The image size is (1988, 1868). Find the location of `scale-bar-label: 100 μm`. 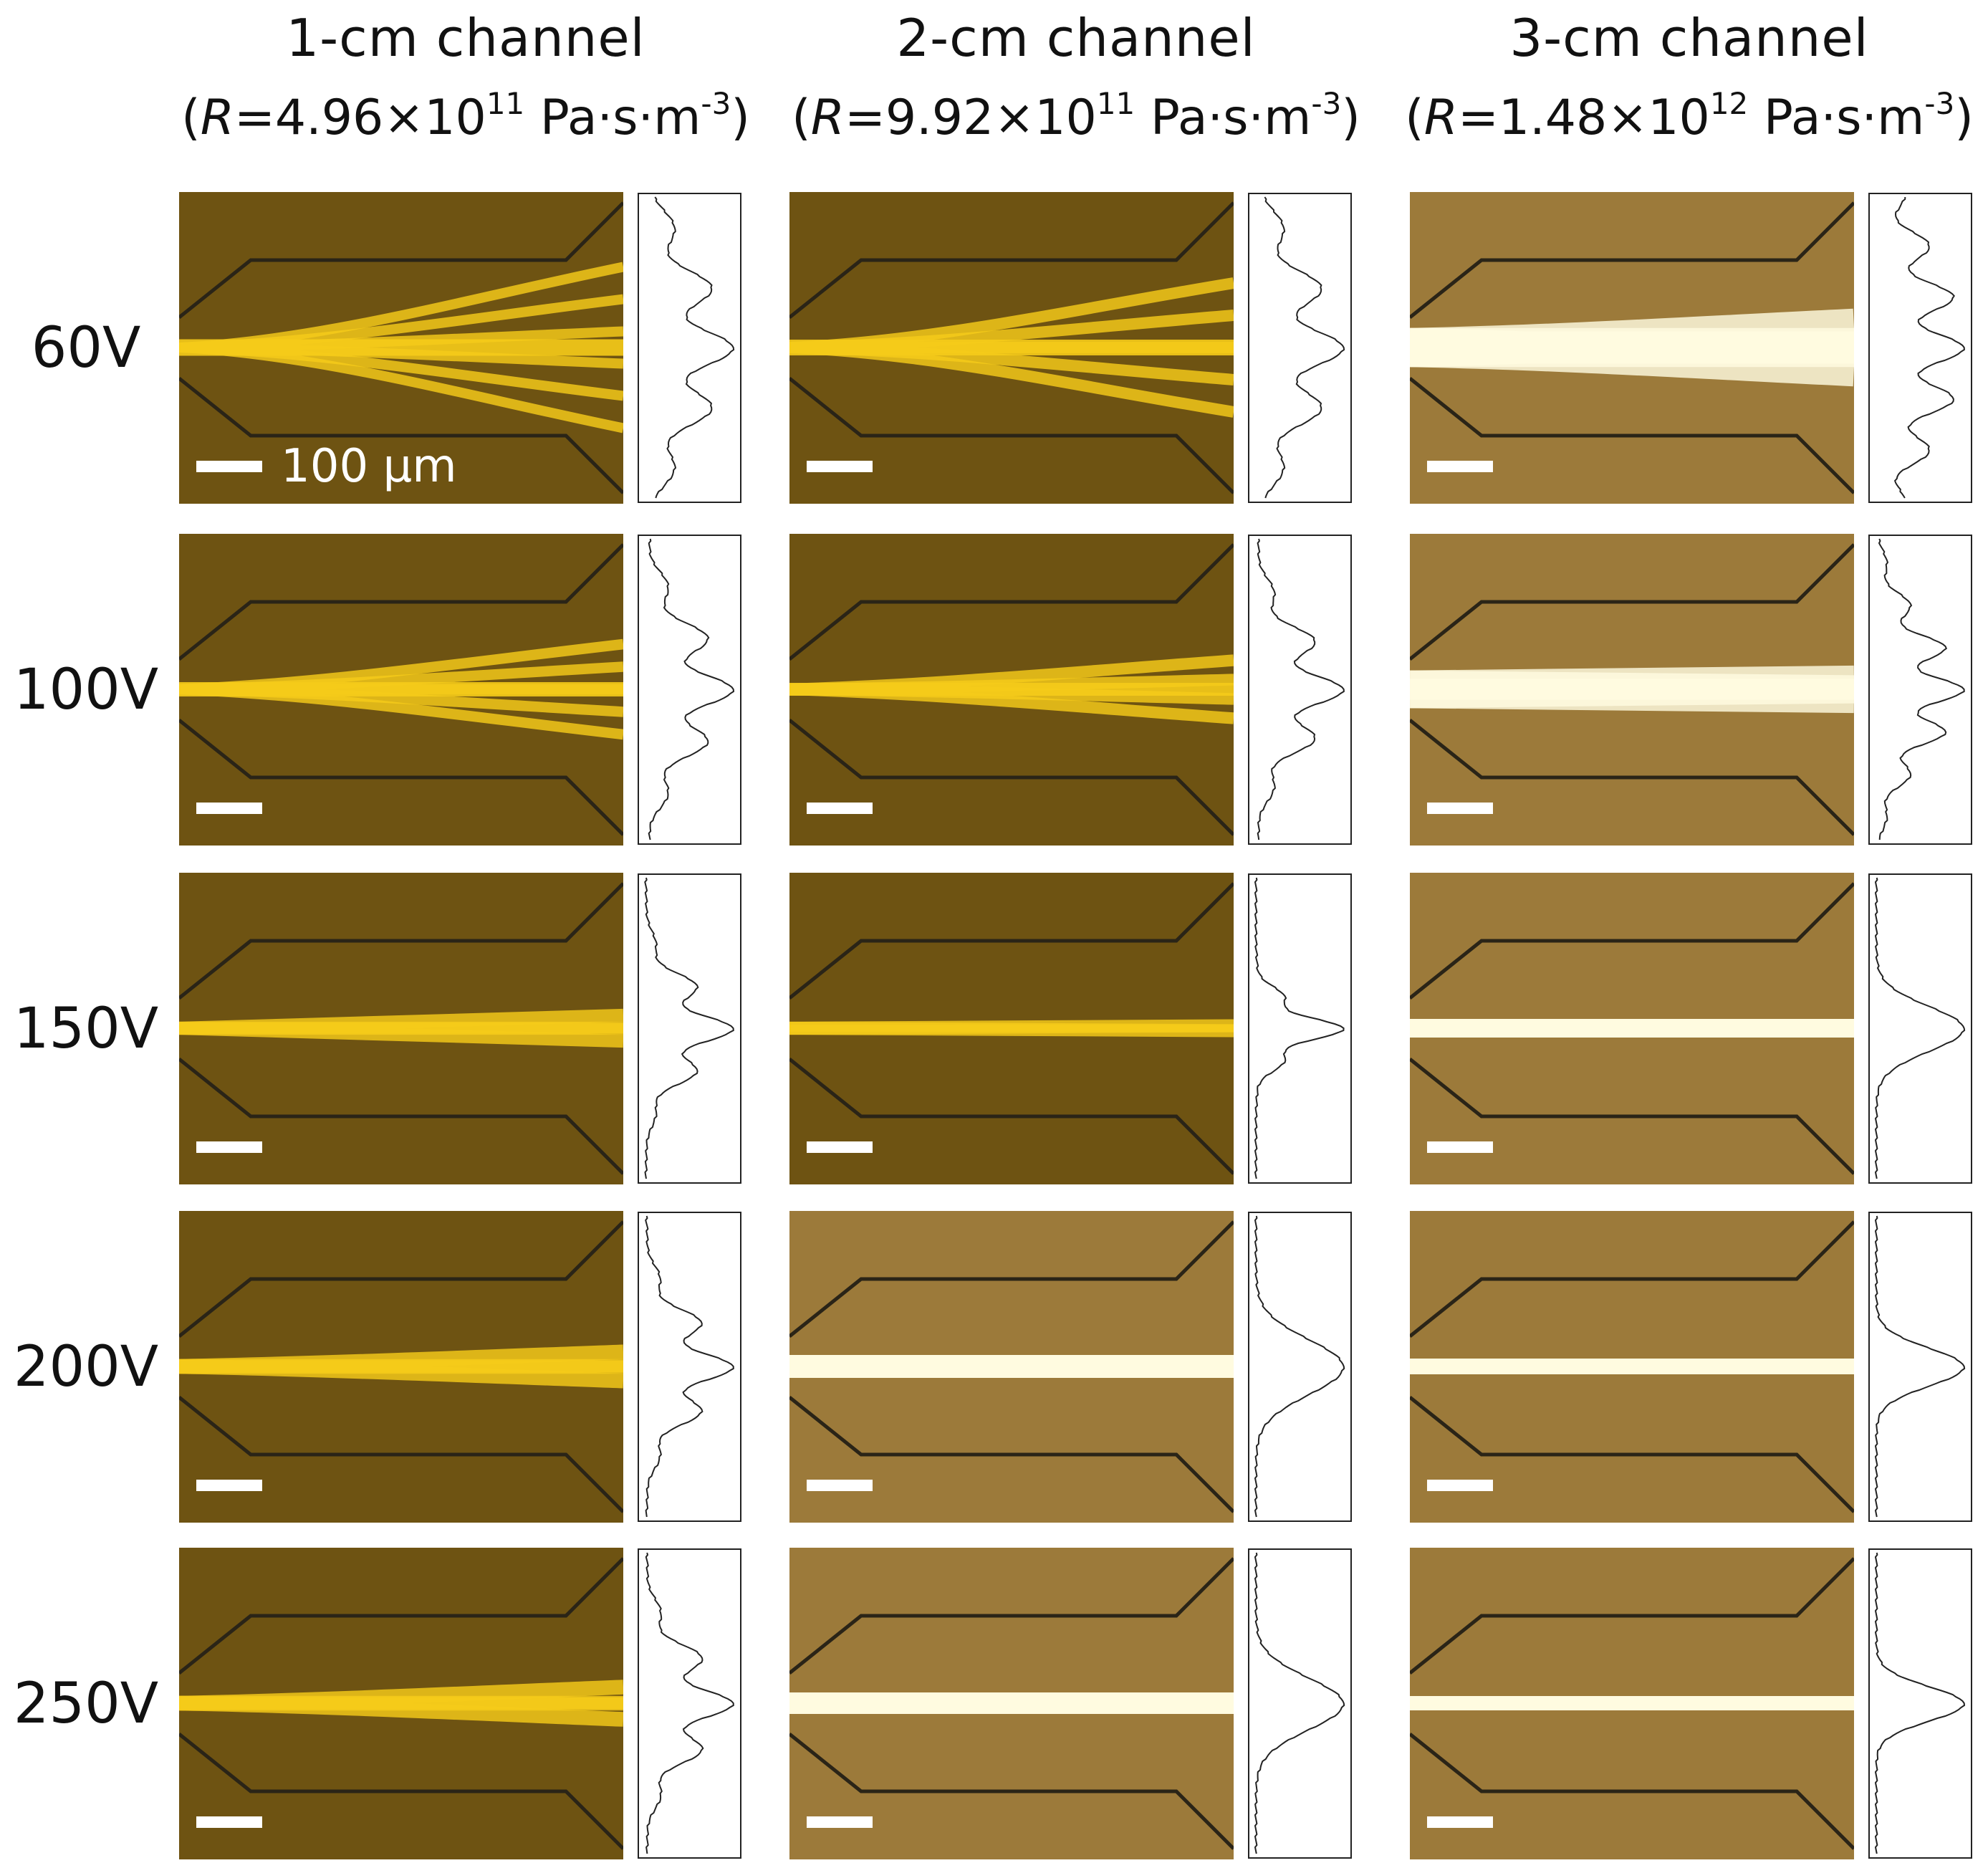

scale-bar-label: 100 μm is located at coordinates (369, 466).